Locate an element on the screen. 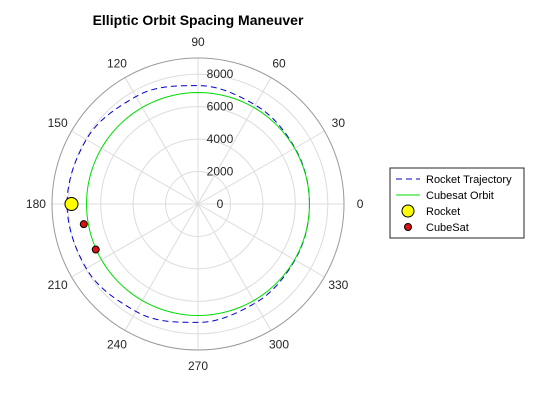 This screenshot has width=560, height=420. theta-tick-label: 60 is located at coordinates (279, 64).